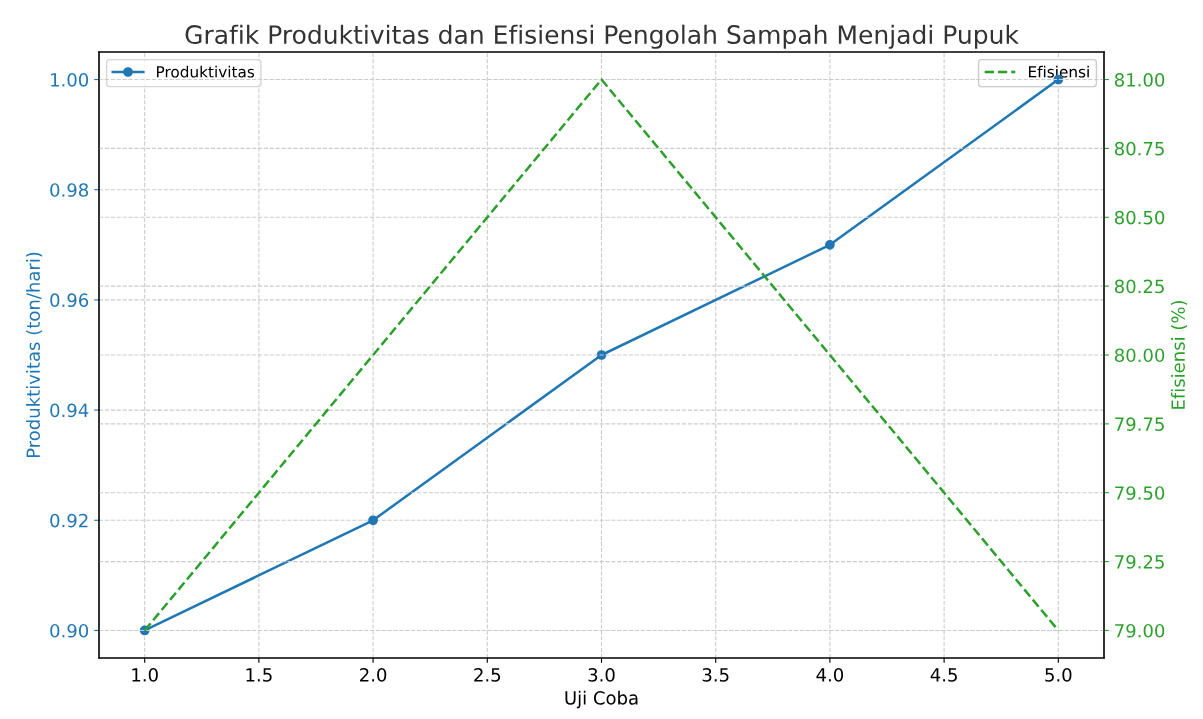 The width and height of the screenshot is (1203, 719). Describe the element at coordinates (1139, 217) in the screenshot. I see `y2-tick-label: 80.50` at that location.